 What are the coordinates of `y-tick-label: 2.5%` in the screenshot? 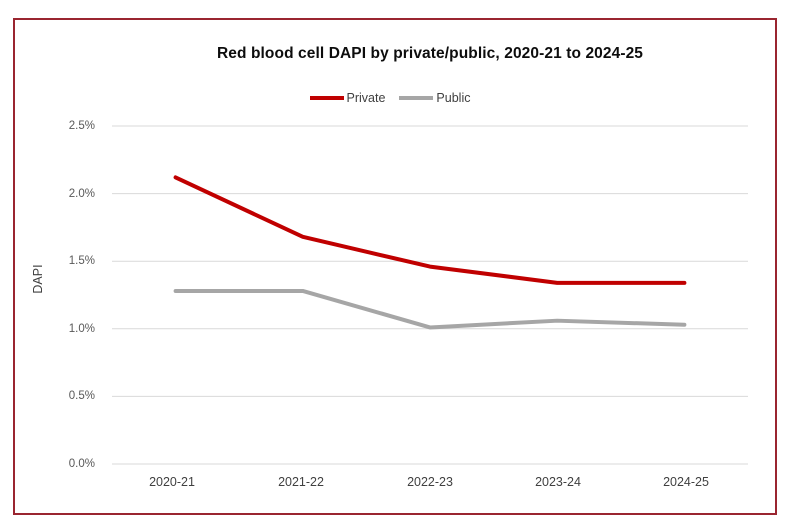 It's located at (81, 126).